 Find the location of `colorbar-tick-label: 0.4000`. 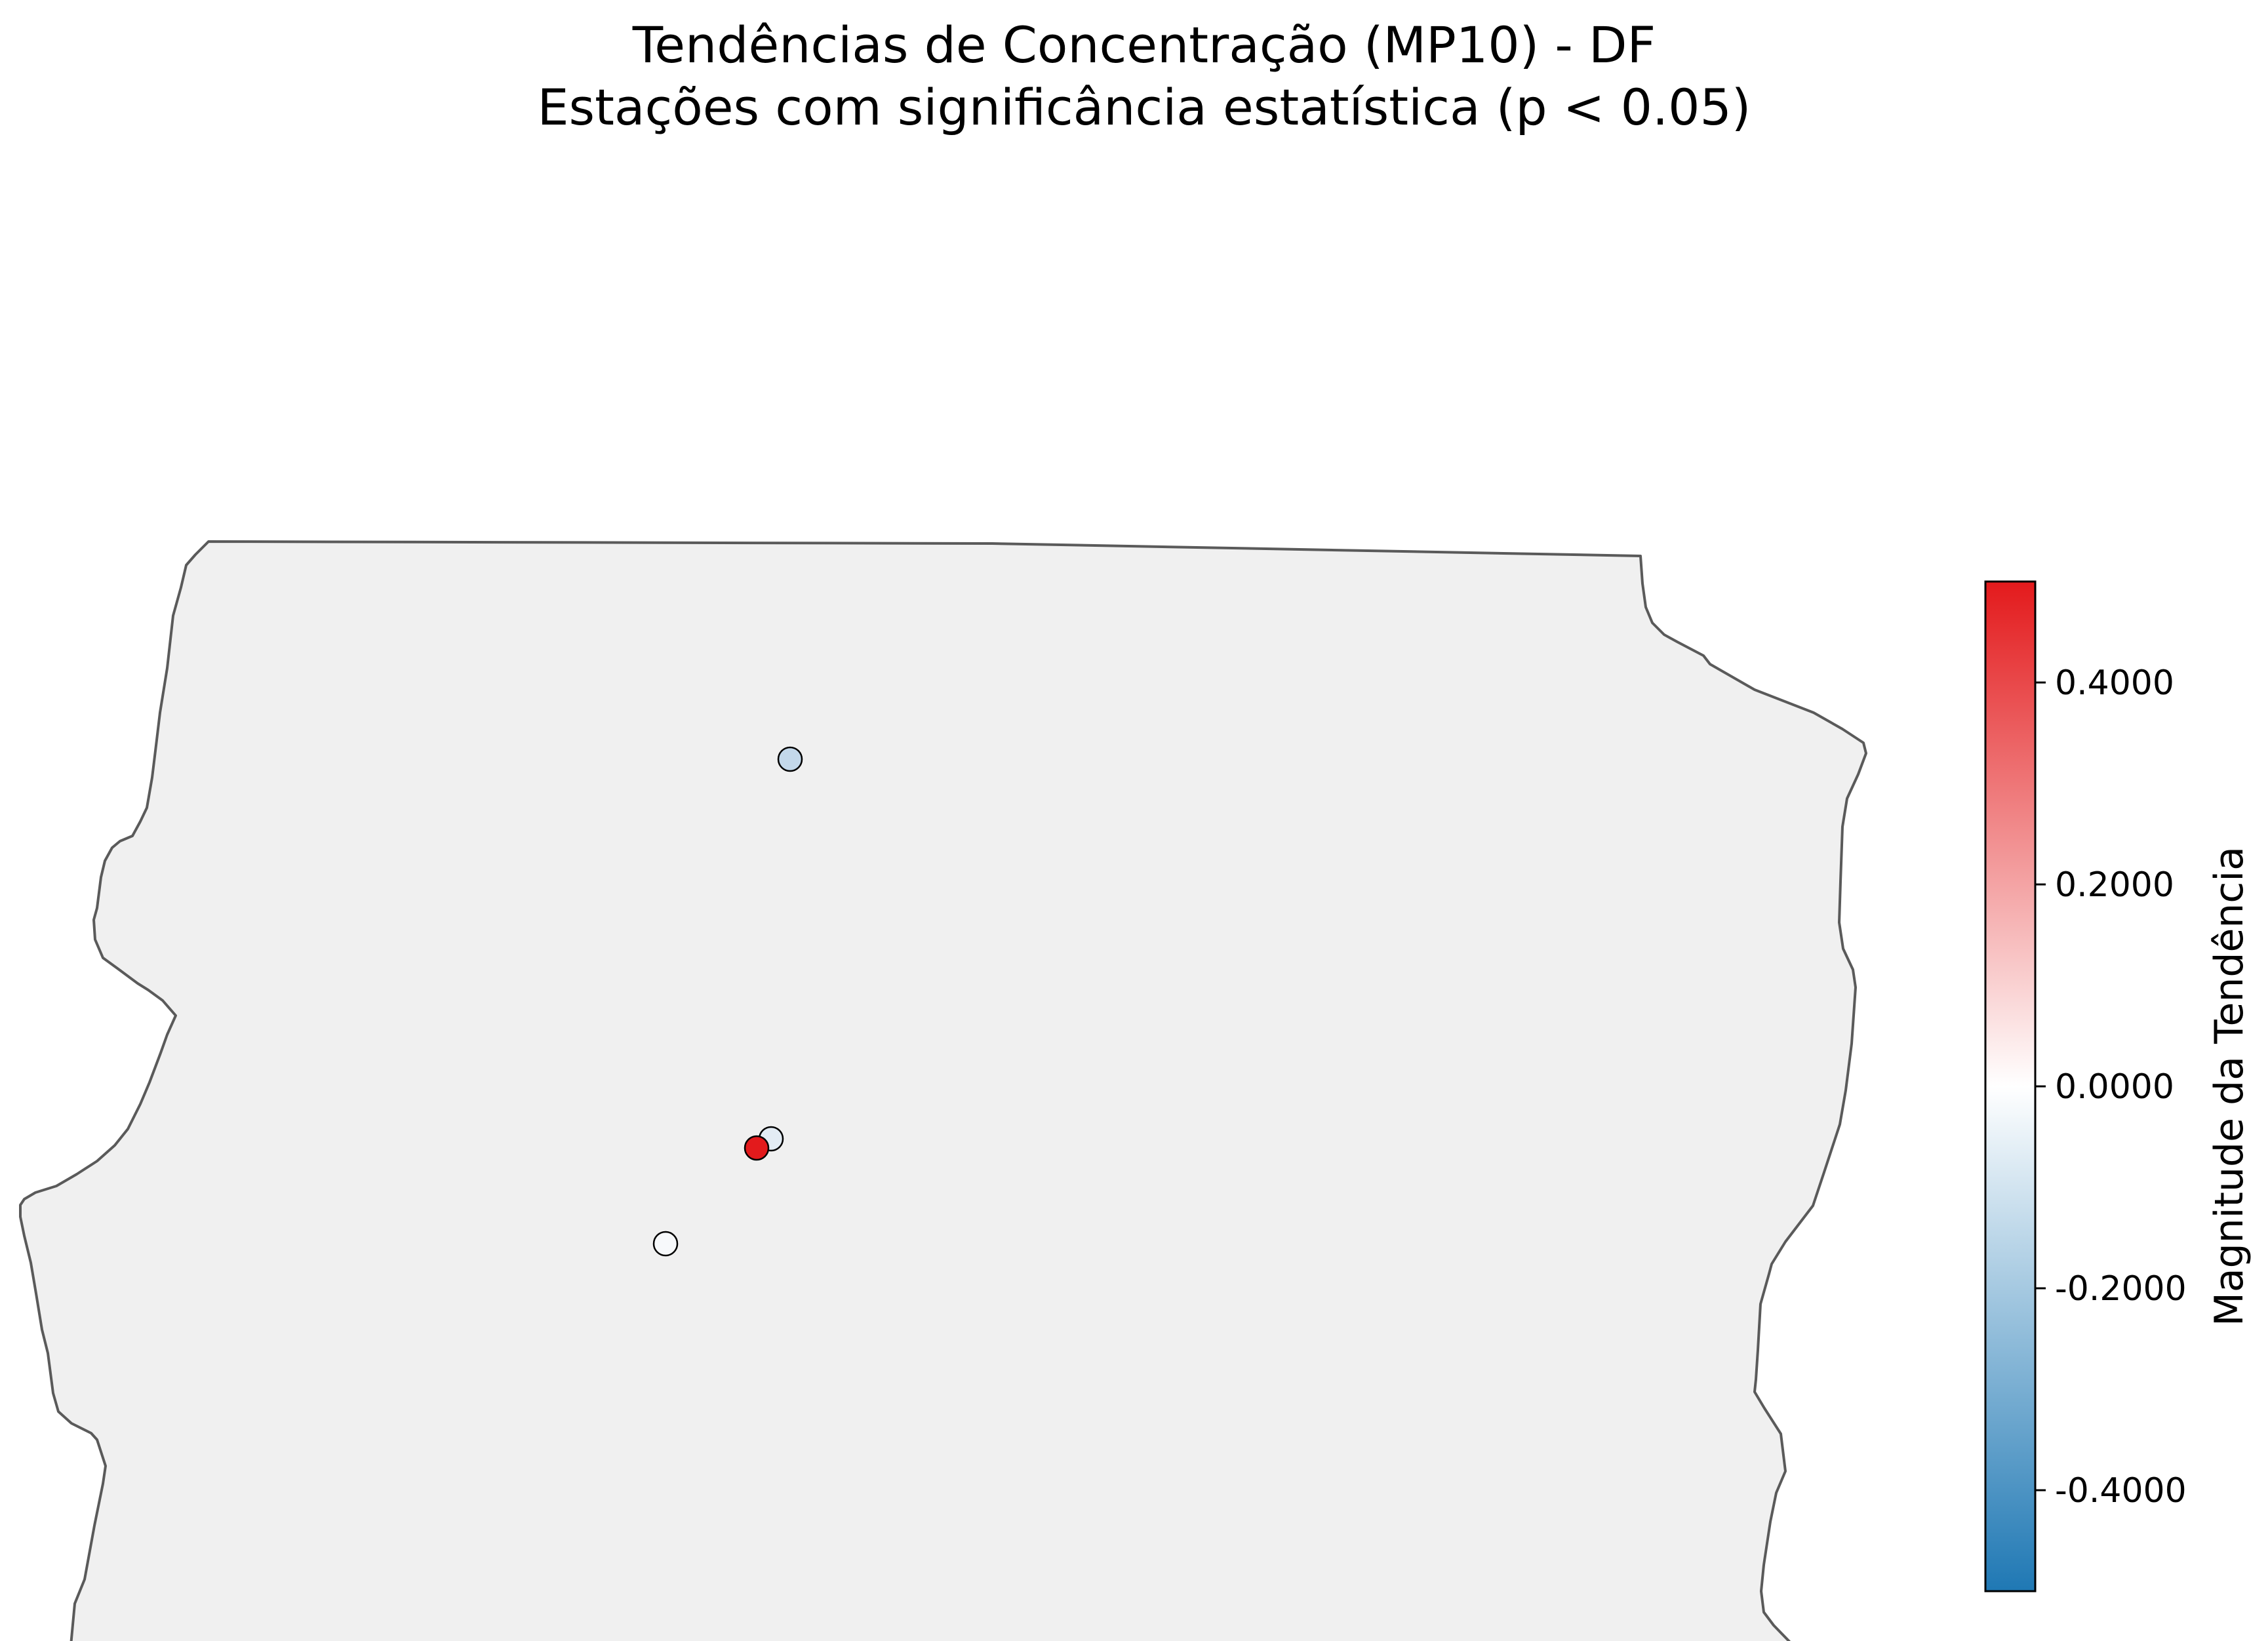

colorbar-tick-label: 0.4000 is located at coordinates (2114, 683).